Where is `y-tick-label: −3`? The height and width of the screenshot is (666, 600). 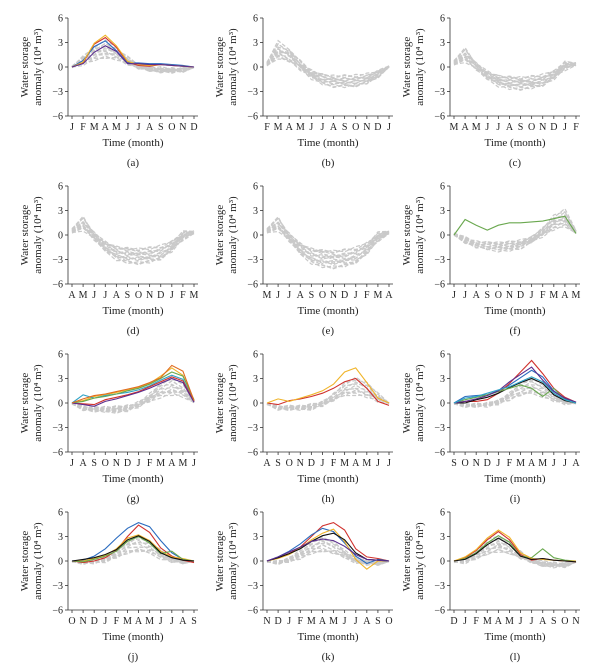
y-tick-label: −3 is located at coordinates (57, 586).